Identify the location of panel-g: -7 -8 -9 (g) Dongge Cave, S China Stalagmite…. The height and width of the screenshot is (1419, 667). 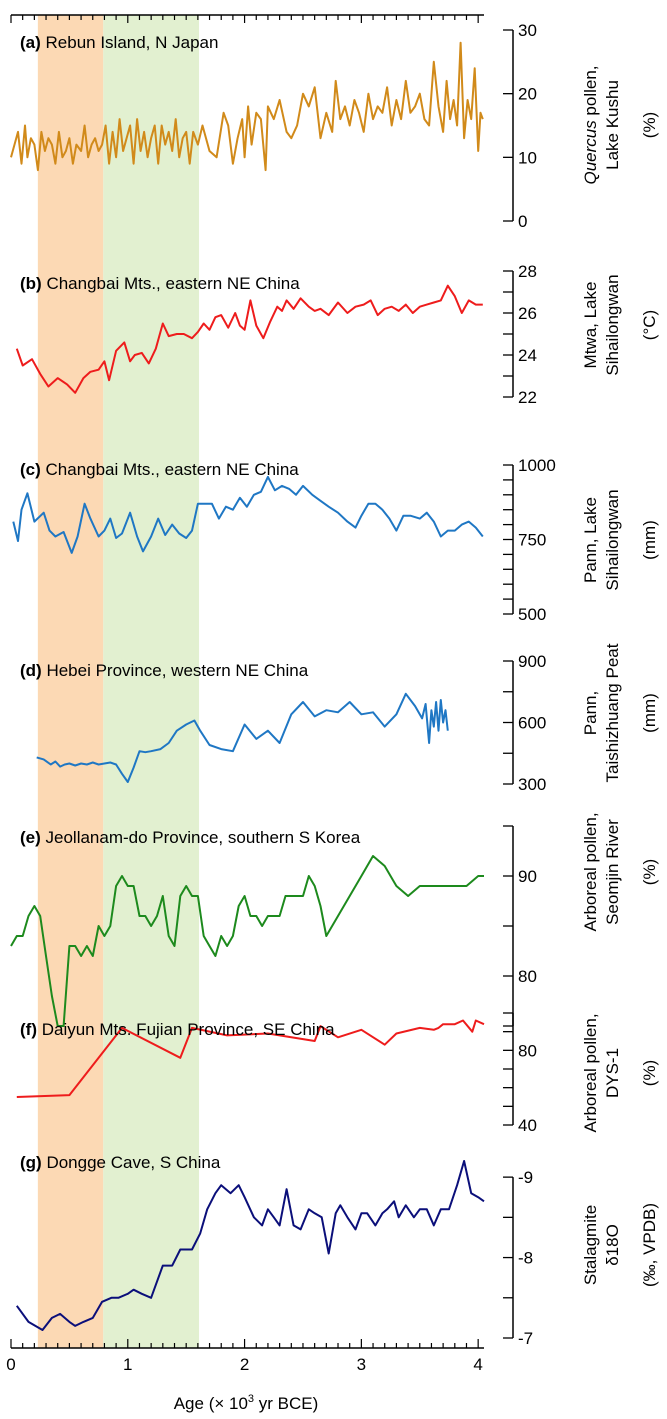
(337, 1250).